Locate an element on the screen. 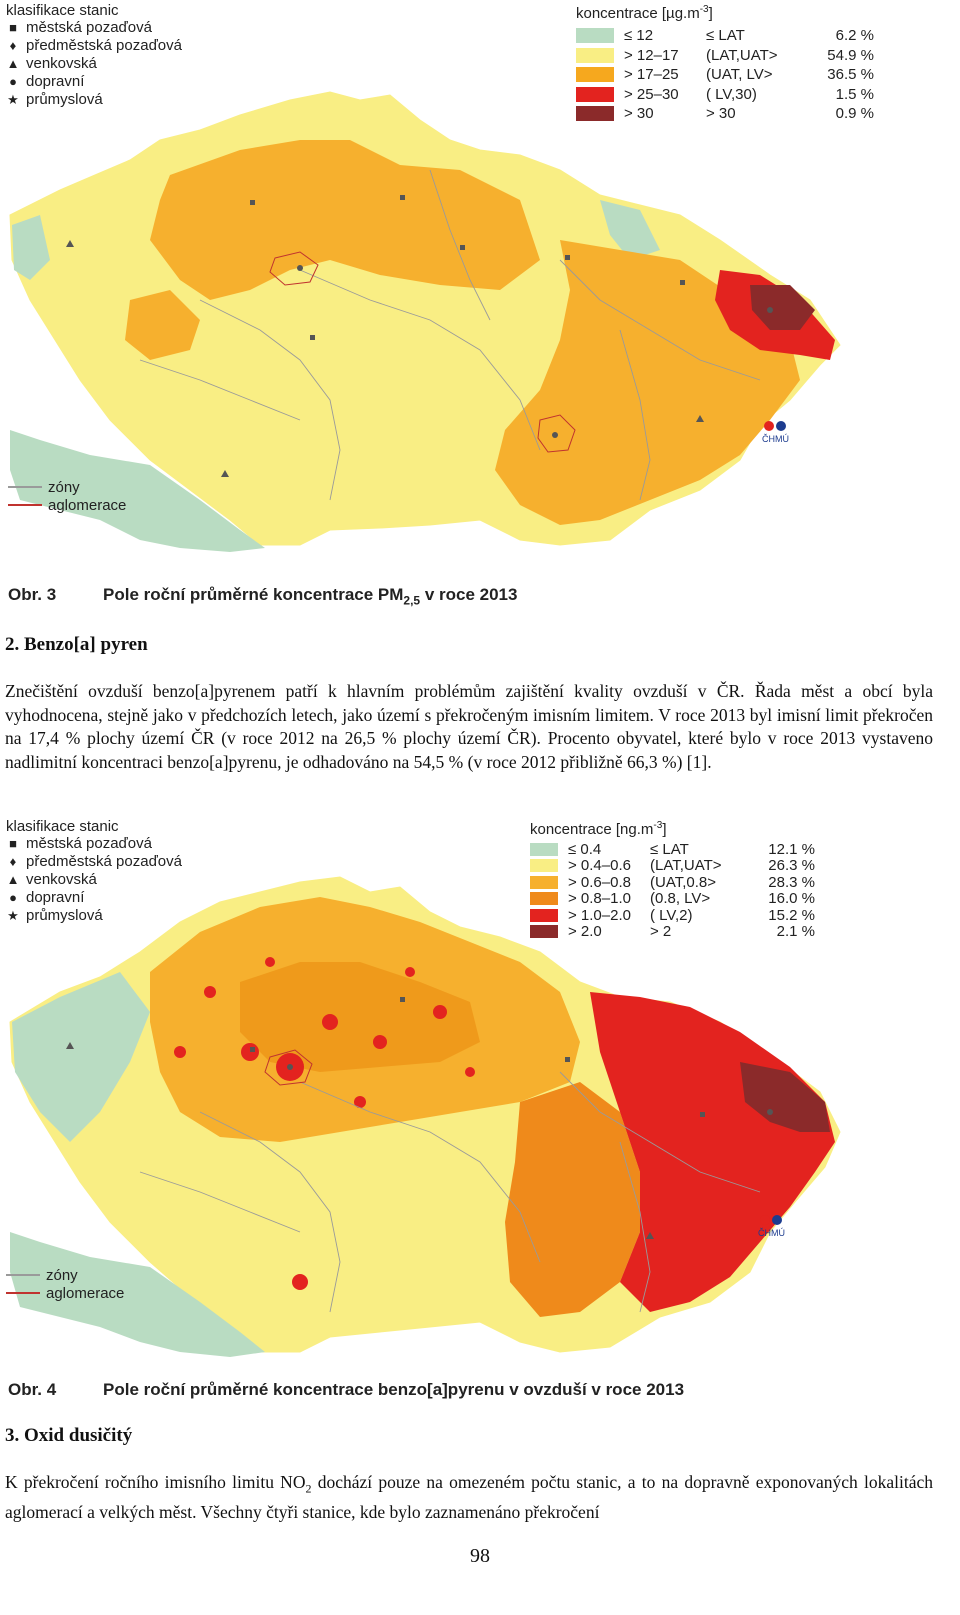 The width and height of the screenshot is (960, 1615). pm25-darkred-area is located at coordinates (782, 307).